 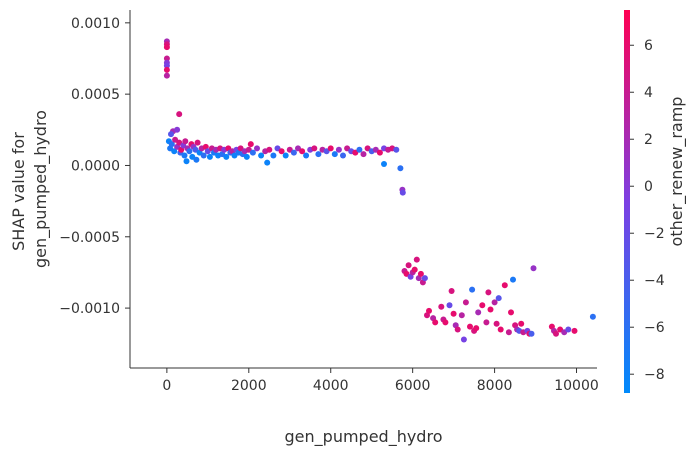 I want to click on colorbar-tick-label: −2, so click(x=654, y=234).